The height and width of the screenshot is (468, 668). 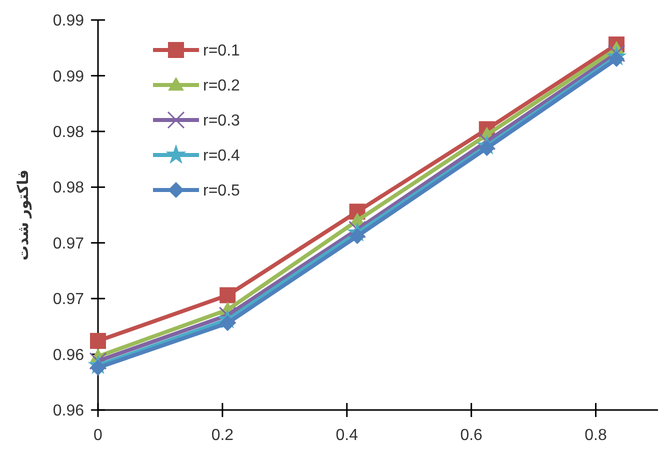 What do you see at coordinates (221, 86) in the screenshot?
I see `legend-label: r=0.2` at bounding box center [221, 86].